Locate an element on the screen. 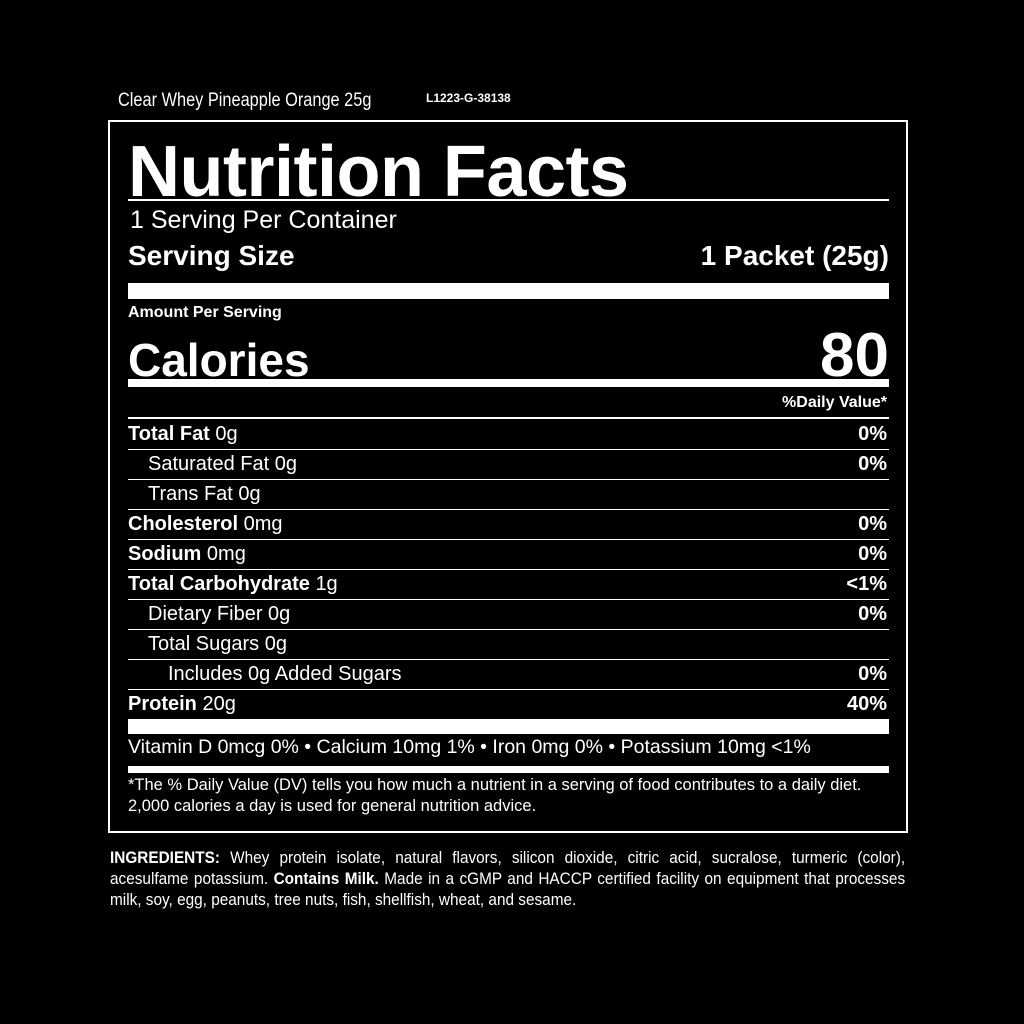 The width and height of the screenshot is (1024, 1024). panel-title: Nutrition Facts is located at coordinates (378, 172).